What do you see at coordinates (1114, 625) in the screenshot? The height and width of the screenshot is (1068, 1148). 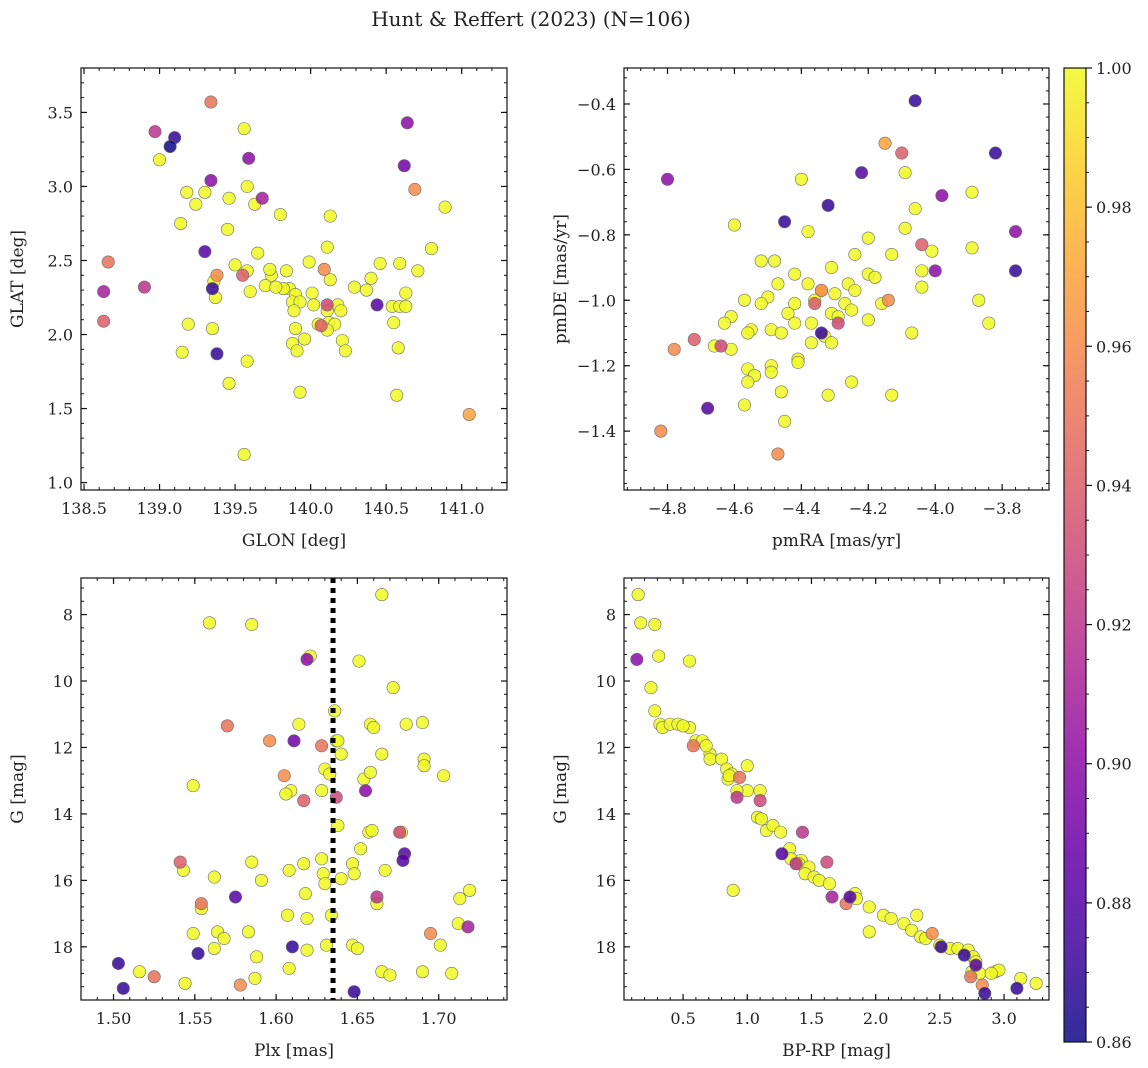 I see `colorbar-tick-label: 0.92` at bounding box center [1114, 625].